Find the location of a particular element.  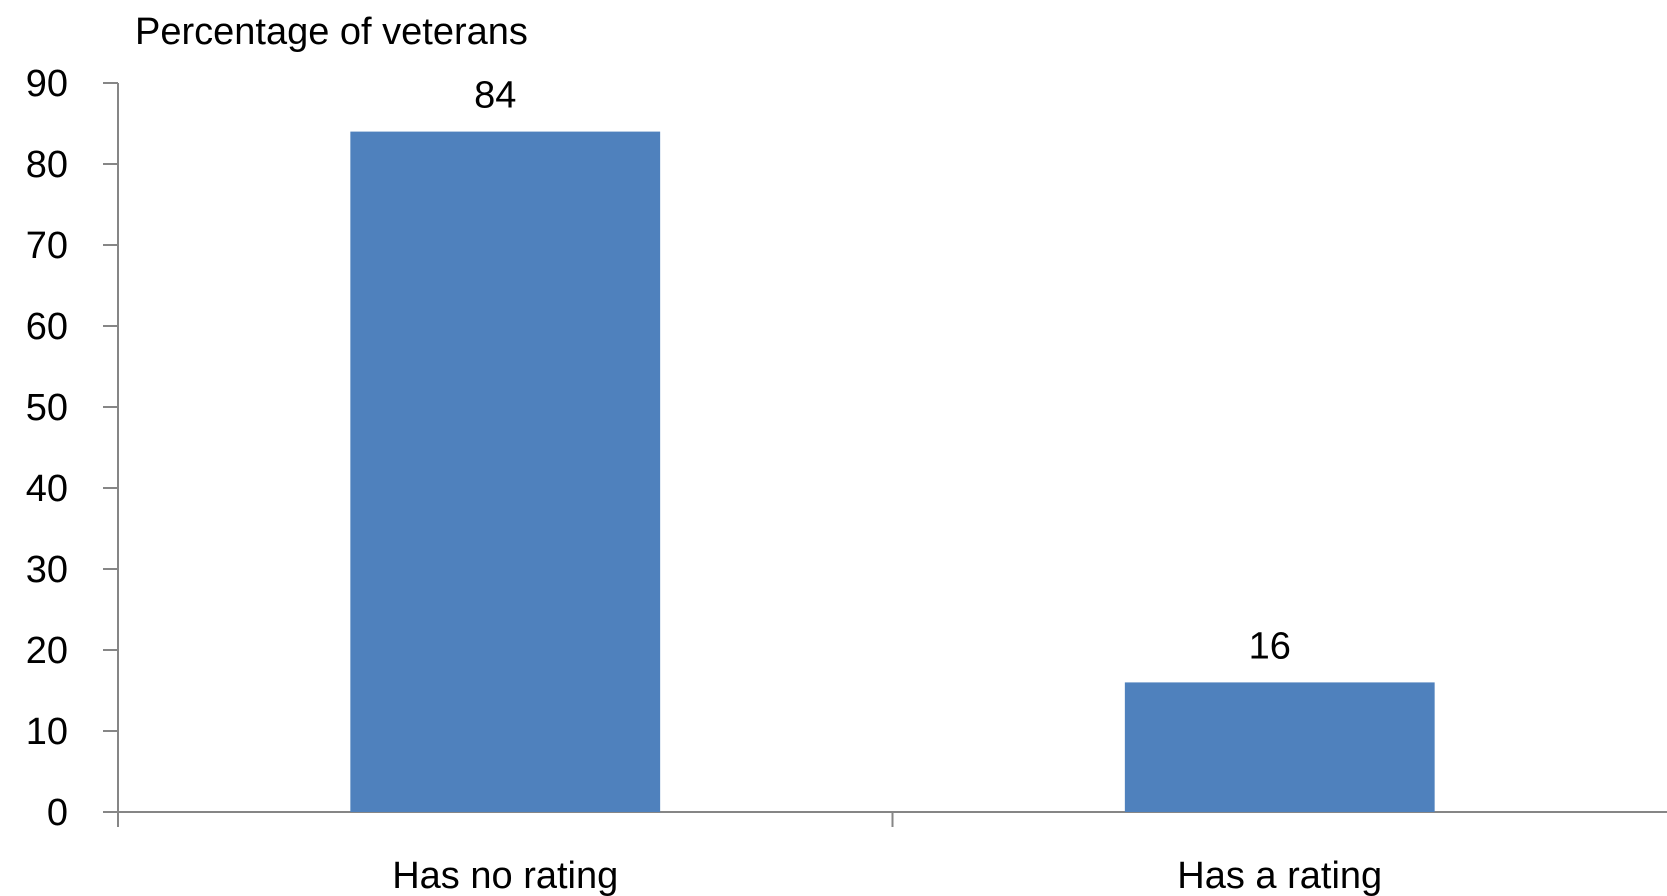

y-tick-label: 80 is located at coordinates (47, 165).